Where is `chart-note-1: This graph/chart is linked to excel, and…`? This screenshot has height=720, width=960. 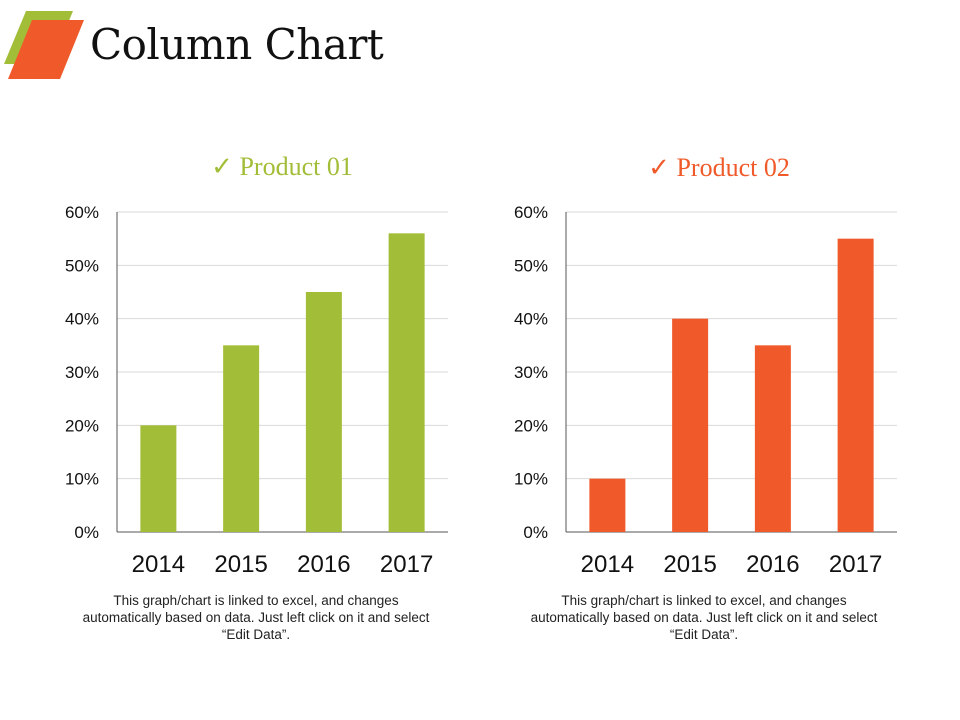 chart-note-1: This graph/chart is linked to excel, and… is located at coordinates (256, 617).